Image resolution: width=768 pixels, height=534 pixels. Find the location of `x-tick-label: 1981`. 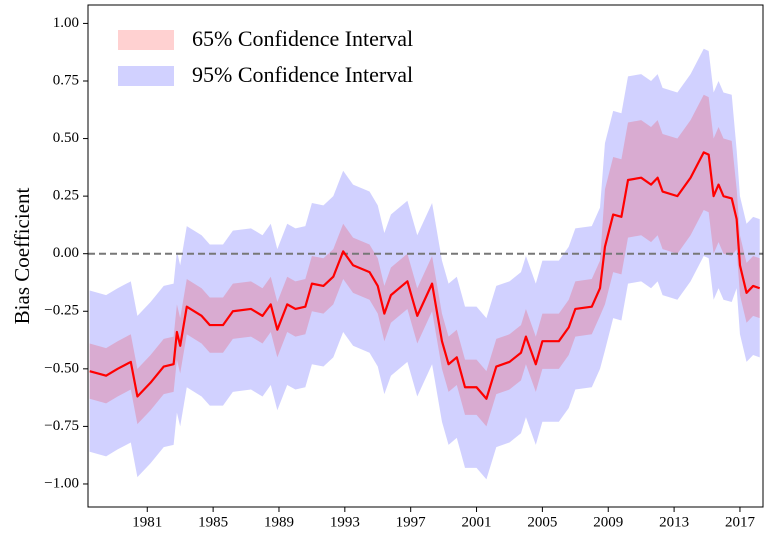

x-tick-label: 1981 is located at coordinates (147, 522).